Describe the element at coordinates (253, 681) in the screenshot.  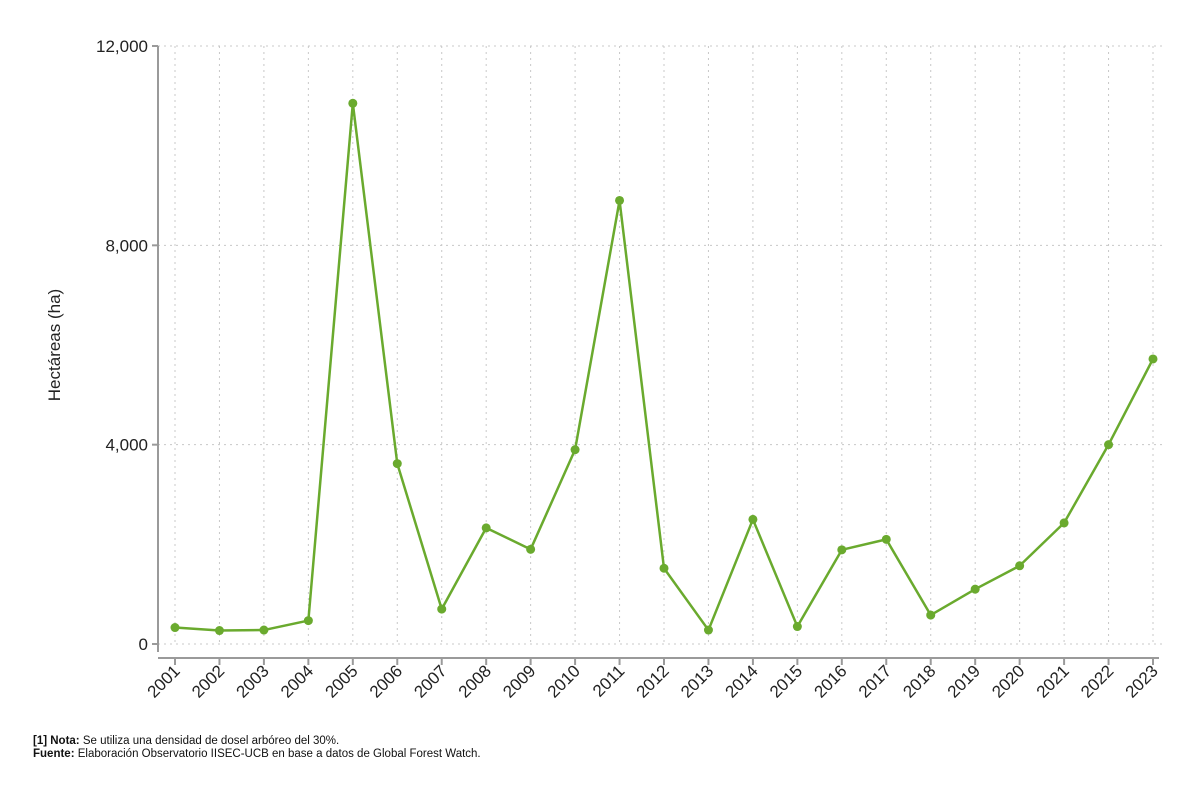
I see `x-tick-label: 2003` at that location.